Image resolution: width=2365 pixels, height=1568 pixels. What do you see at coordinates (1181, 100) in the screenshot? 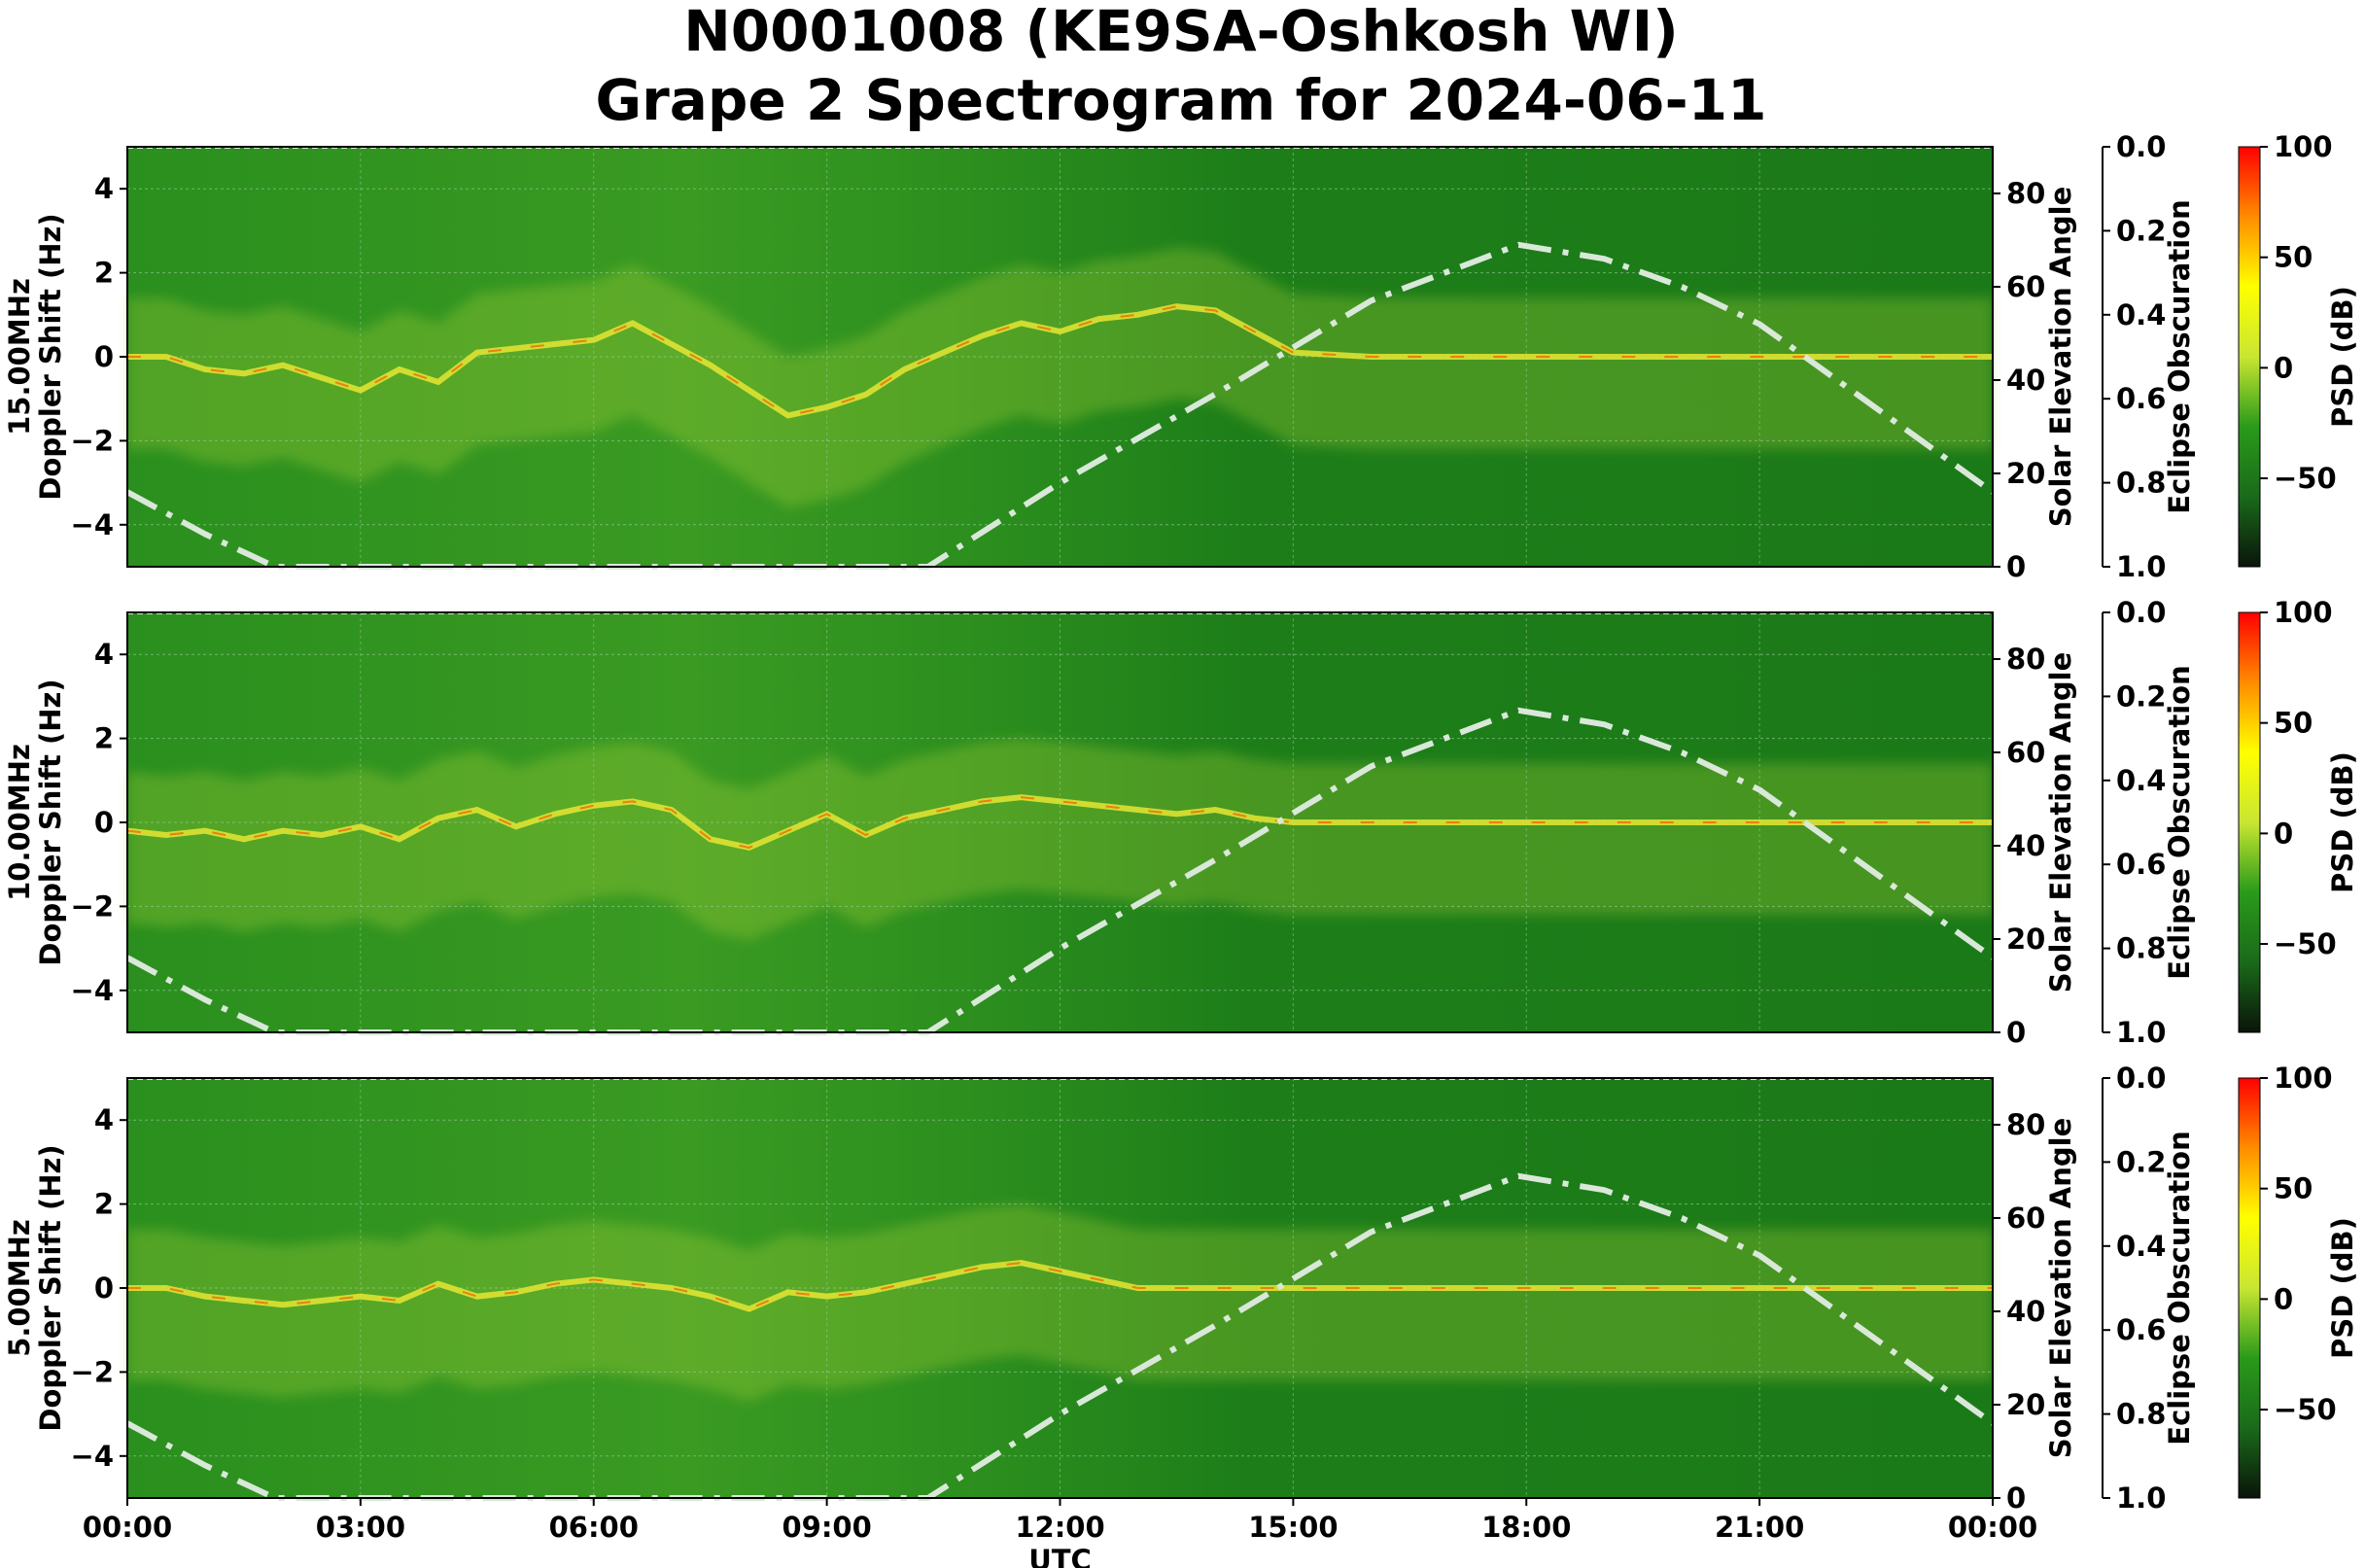
I see `figure-title-line2: Grape 2 Spectrogram for 2024-06-11` at bounding box center [1181, 100].